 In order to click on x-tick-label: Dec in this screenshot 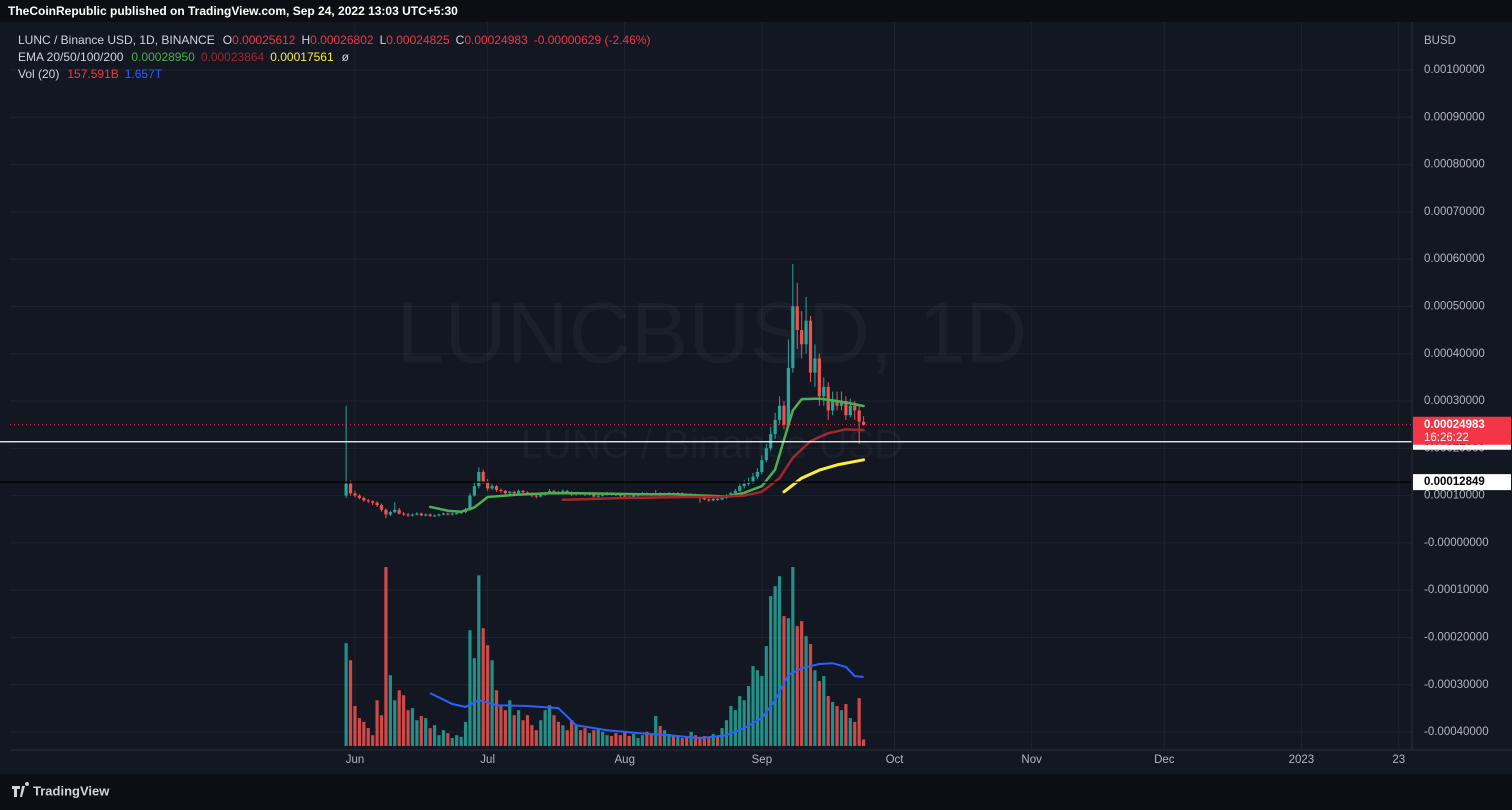, I will do `click(1164, 760)`.